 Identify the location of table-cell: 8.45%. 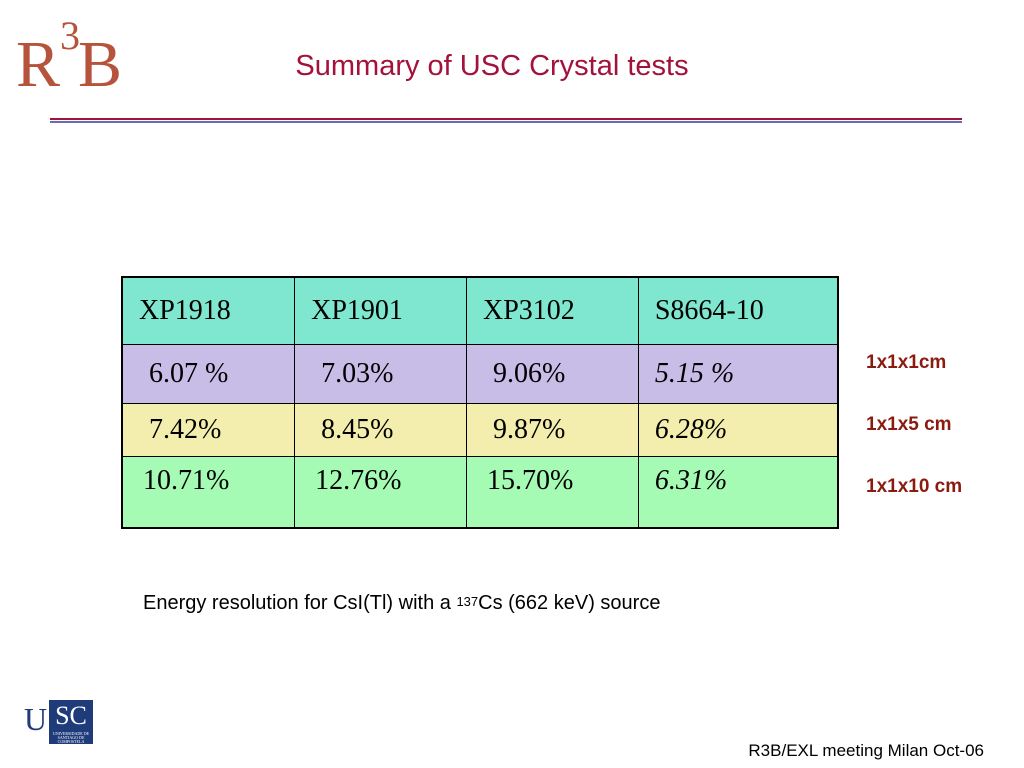
(380, 430).